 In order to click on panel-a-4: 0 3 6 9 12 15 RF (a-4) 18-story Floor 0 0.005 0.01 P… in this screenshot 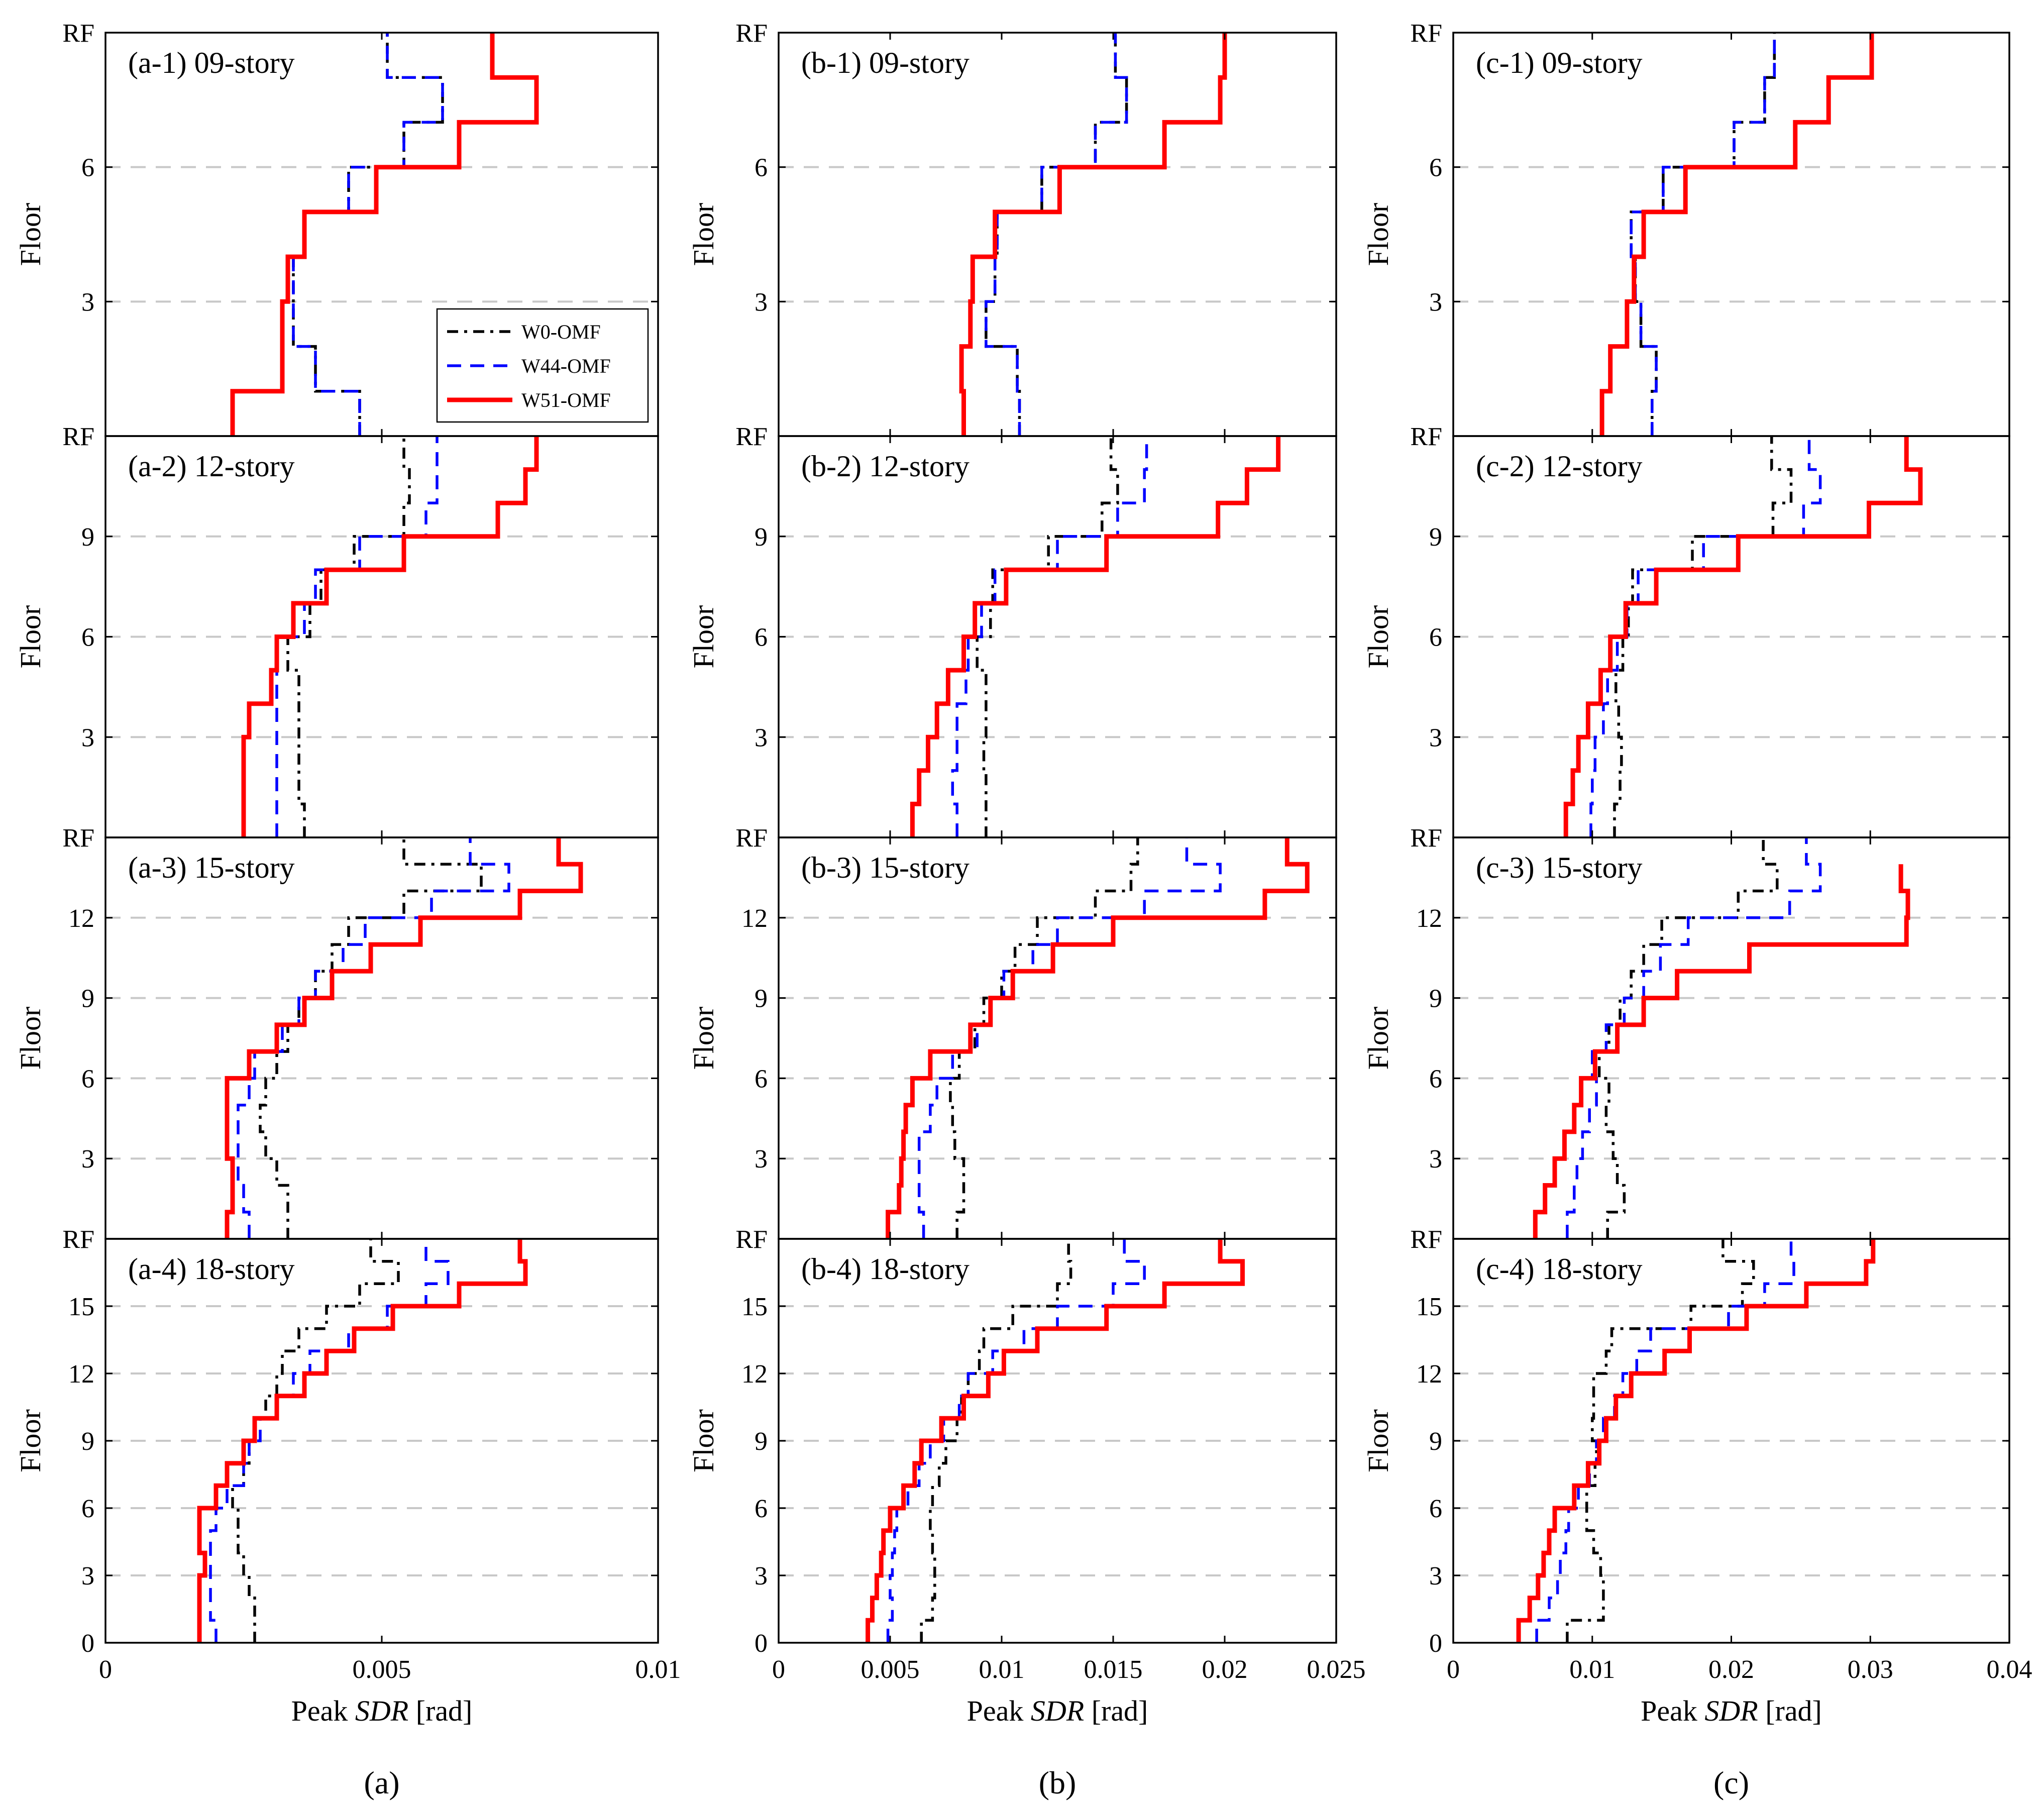, I will do `click(348, 1512)`.